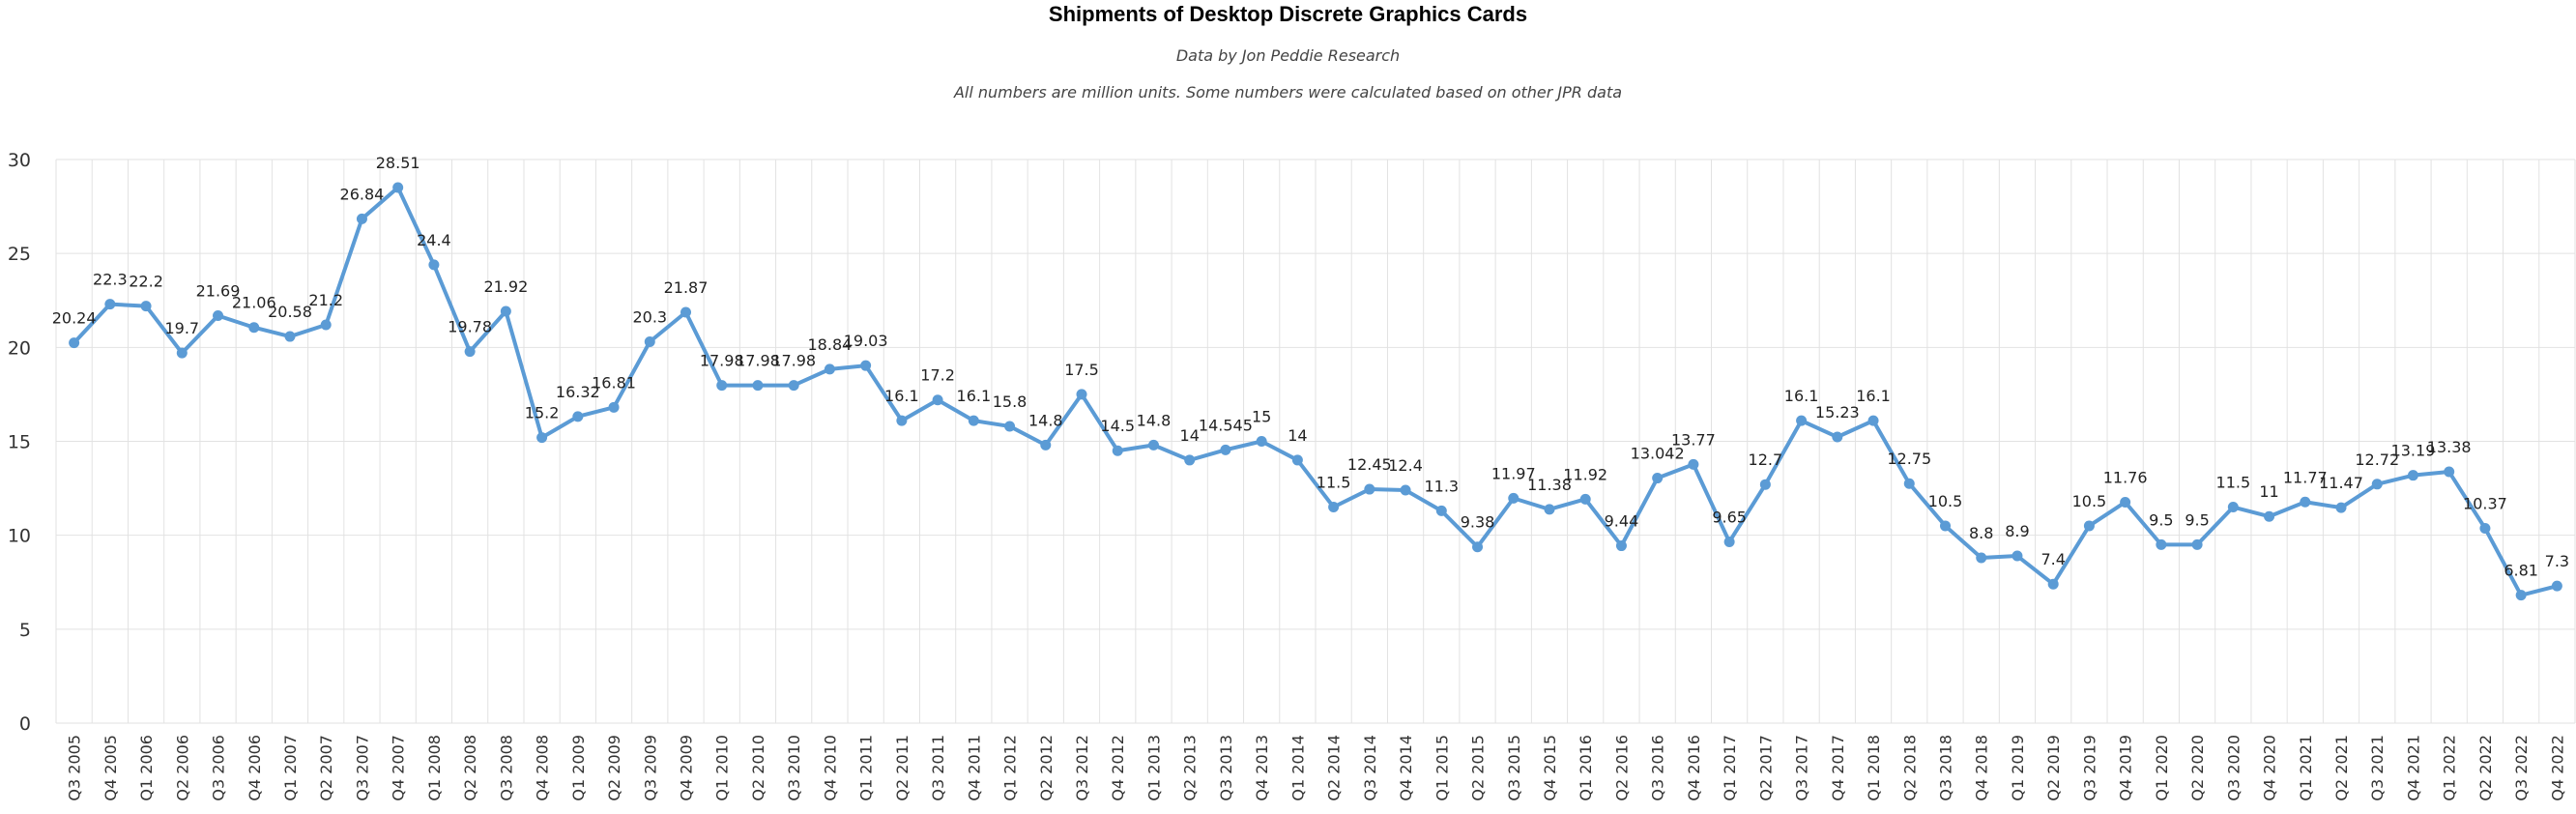  Describe the element at coordinates (218, 290) in the screenshot. I see `data-label: 21.69` at that location.